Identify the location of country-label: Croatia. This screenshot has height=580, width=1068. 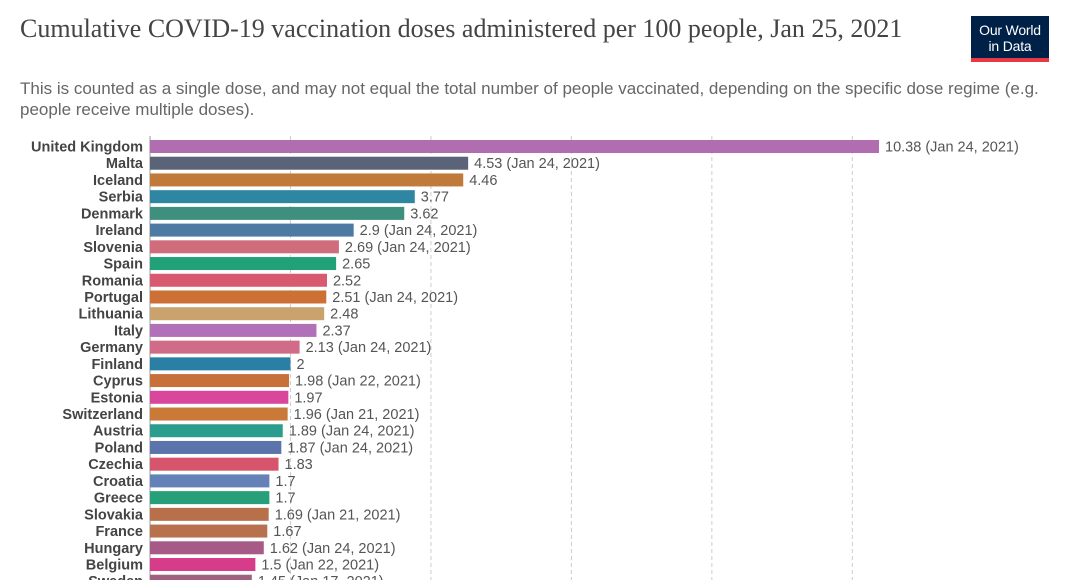
(118, 482).